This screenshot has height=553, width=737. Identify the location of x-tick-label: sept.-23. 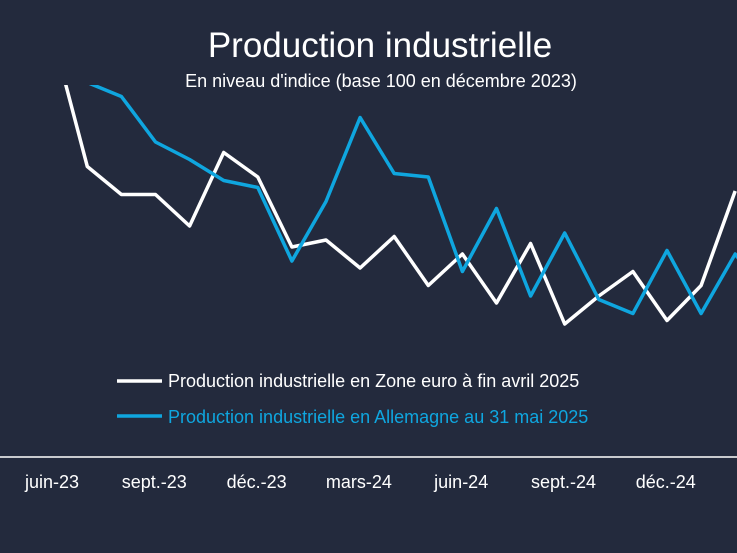
(154, 482).